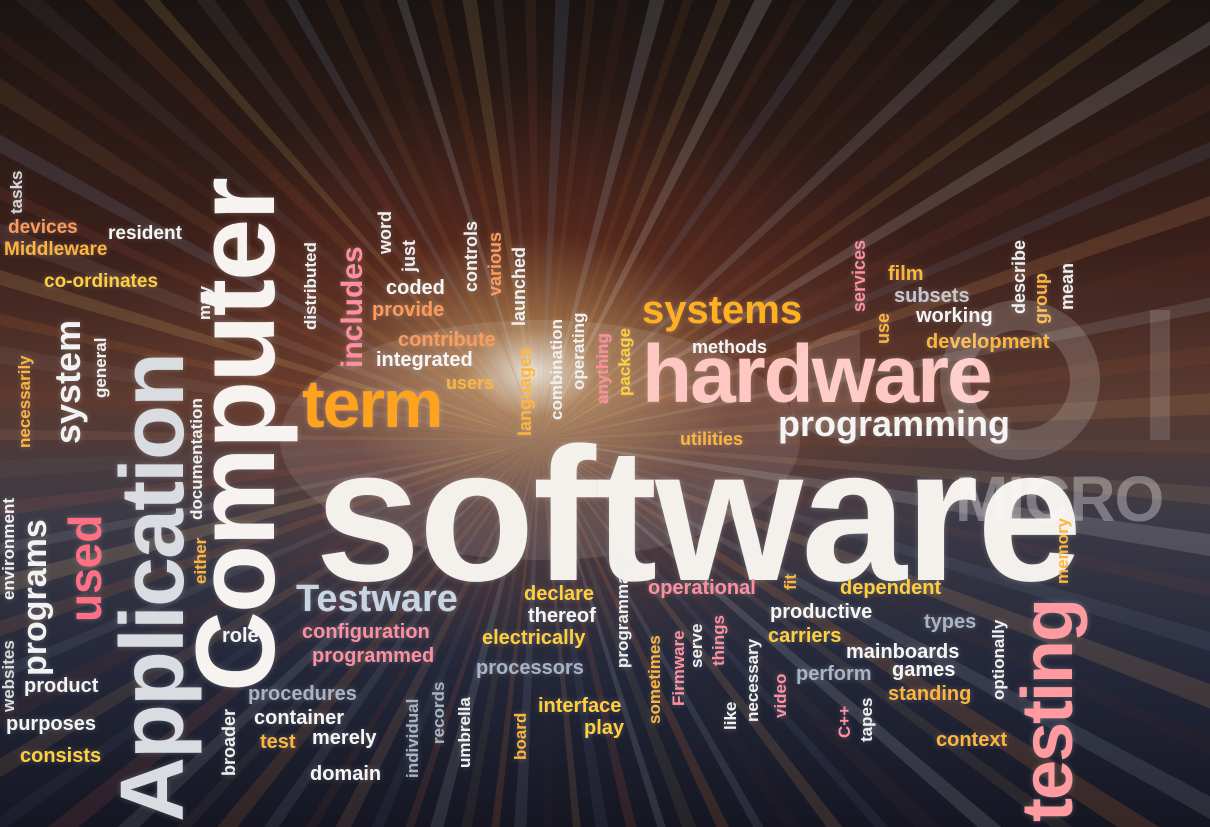 This screenshot has height=827, width=1210. What do you see at coordinates (16, 192) in the screenshot?
I see `word-tasks: tasks` at bounding box center [16, 192].